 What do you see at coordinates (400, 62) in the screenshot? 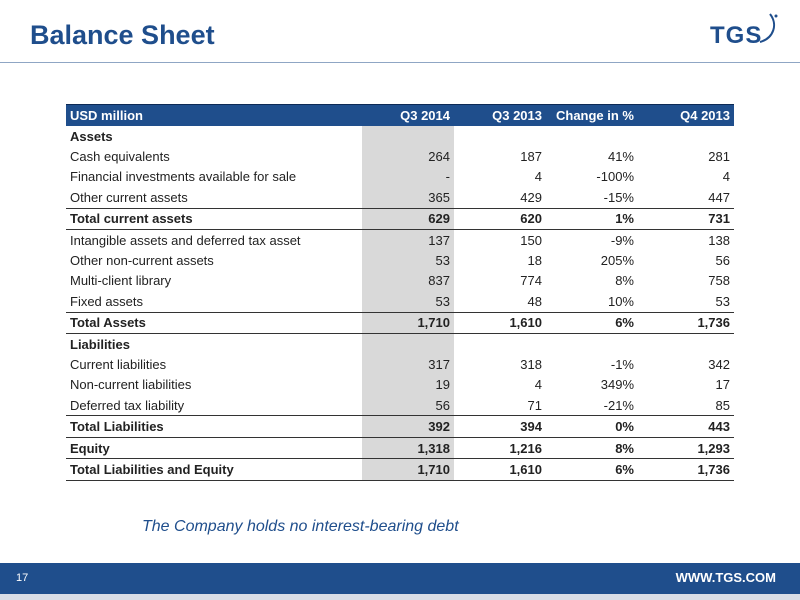
I see `header-rule` at bounding box center [400, 62].